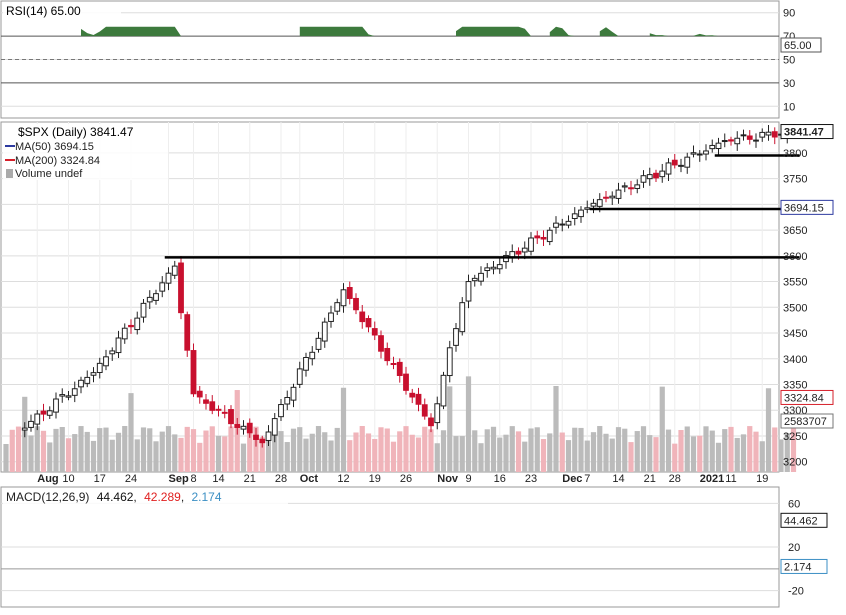 The image size is (846, 615). What do you see at coordinates (400, 31) in the screenshot?
I see `rsi-overbought-fill` at bounding box center [400, 31].